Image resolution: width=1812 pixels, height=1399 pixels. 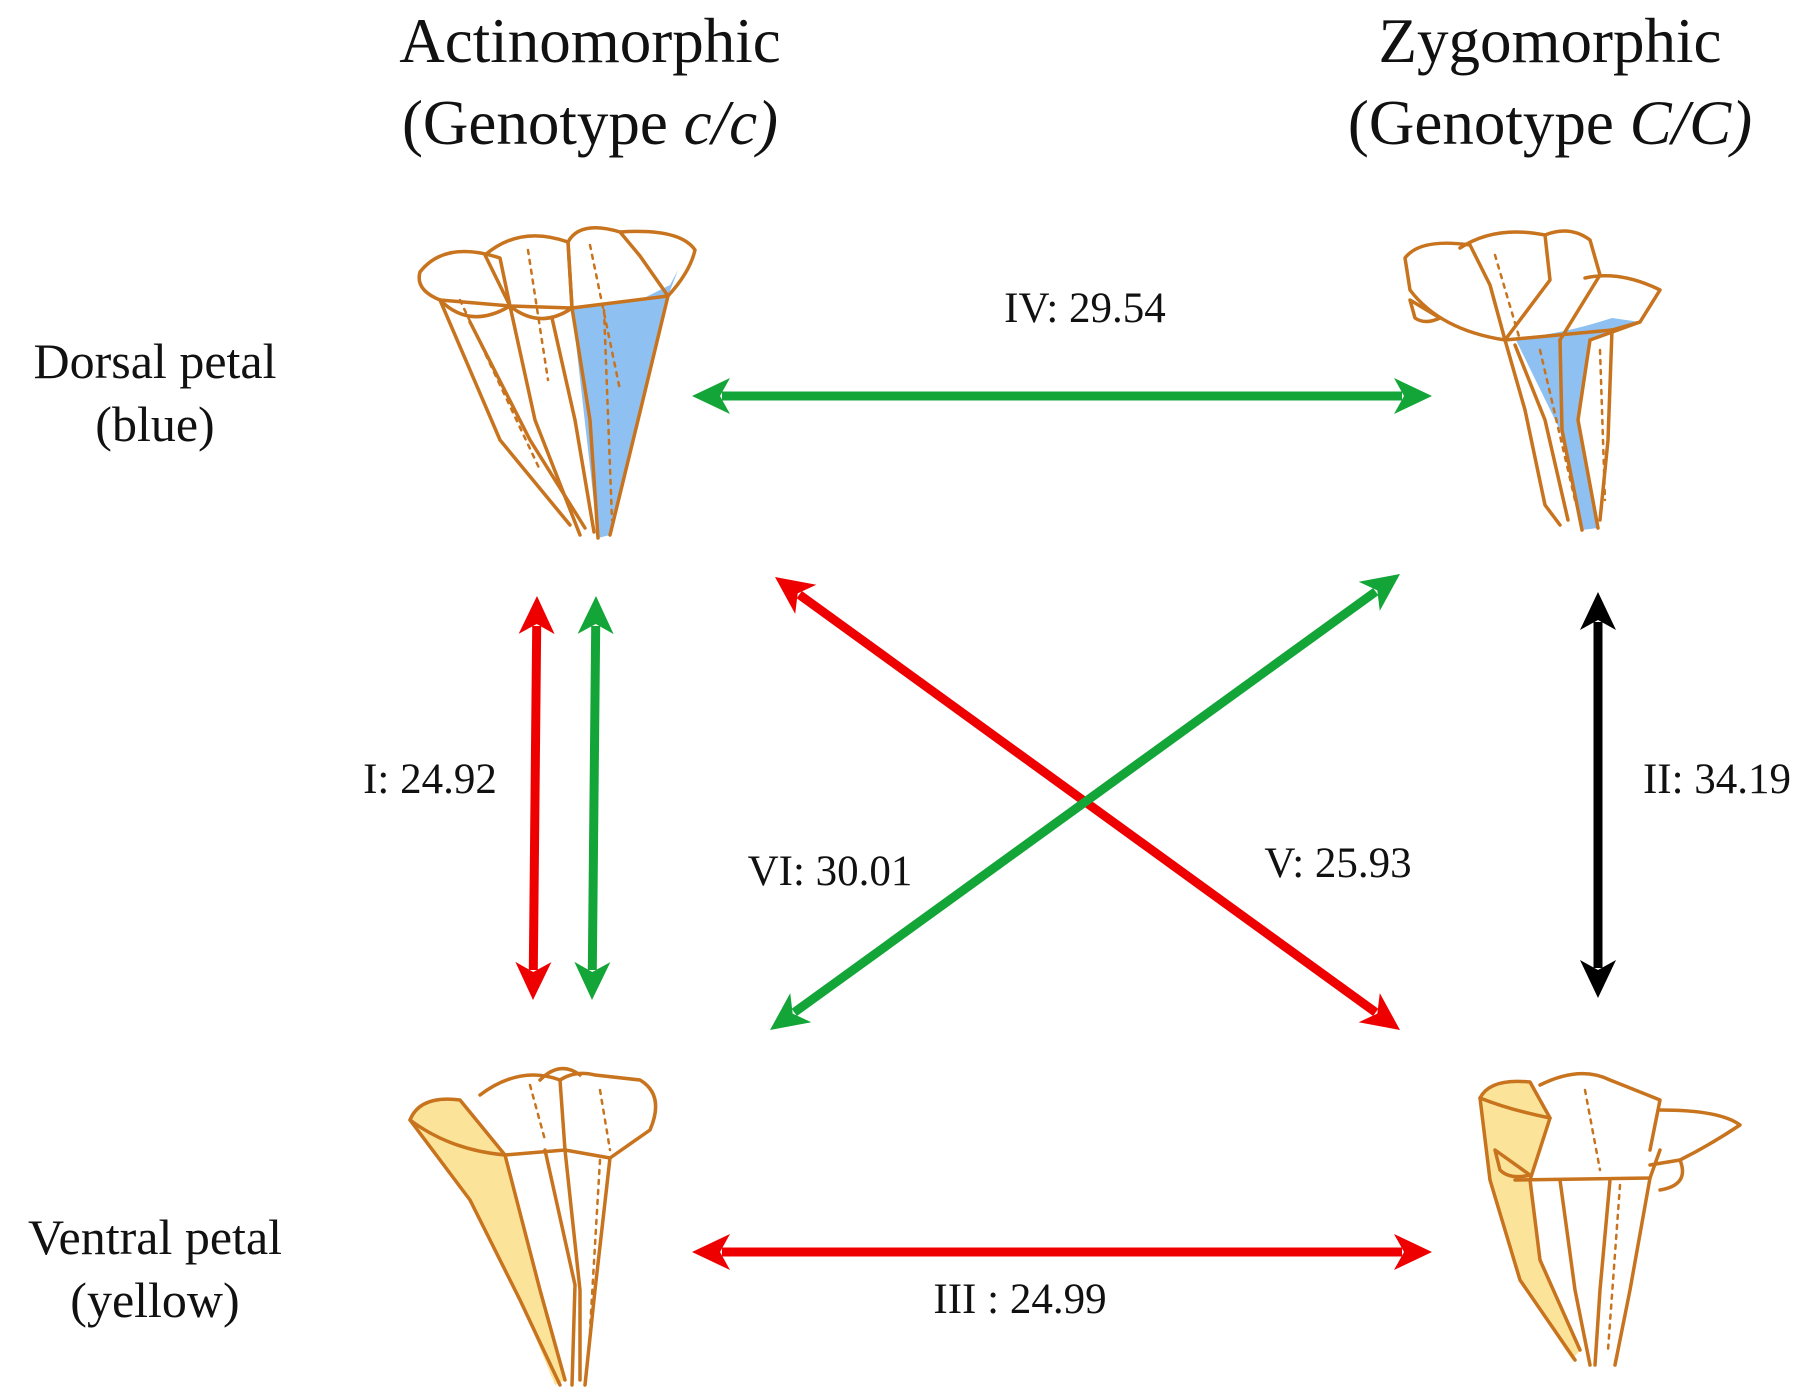 What do you see at coordinates (155, 1300) in the screenshot?
I see `row-label-ventral-line2: (yellow)` at bounding box center [155, 1300].